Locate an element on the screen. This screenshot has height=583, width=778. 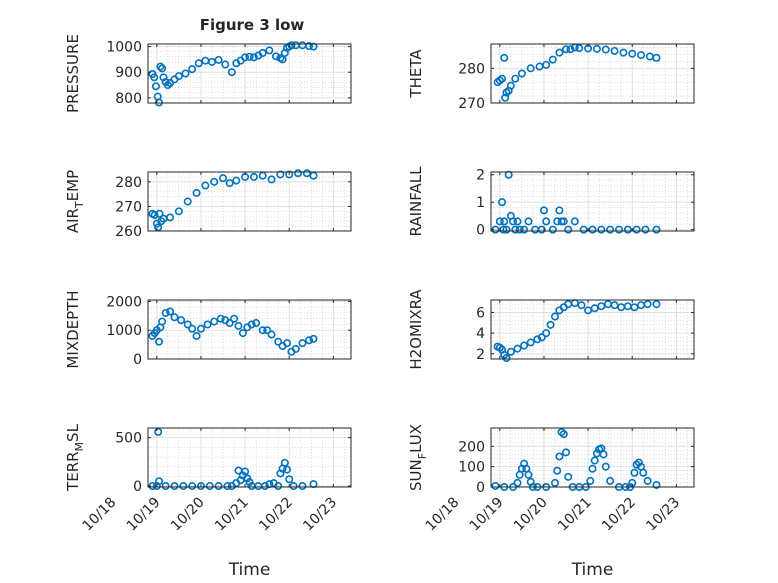
pressure-ytick-label: 800 is located at coordinates (128, 99).